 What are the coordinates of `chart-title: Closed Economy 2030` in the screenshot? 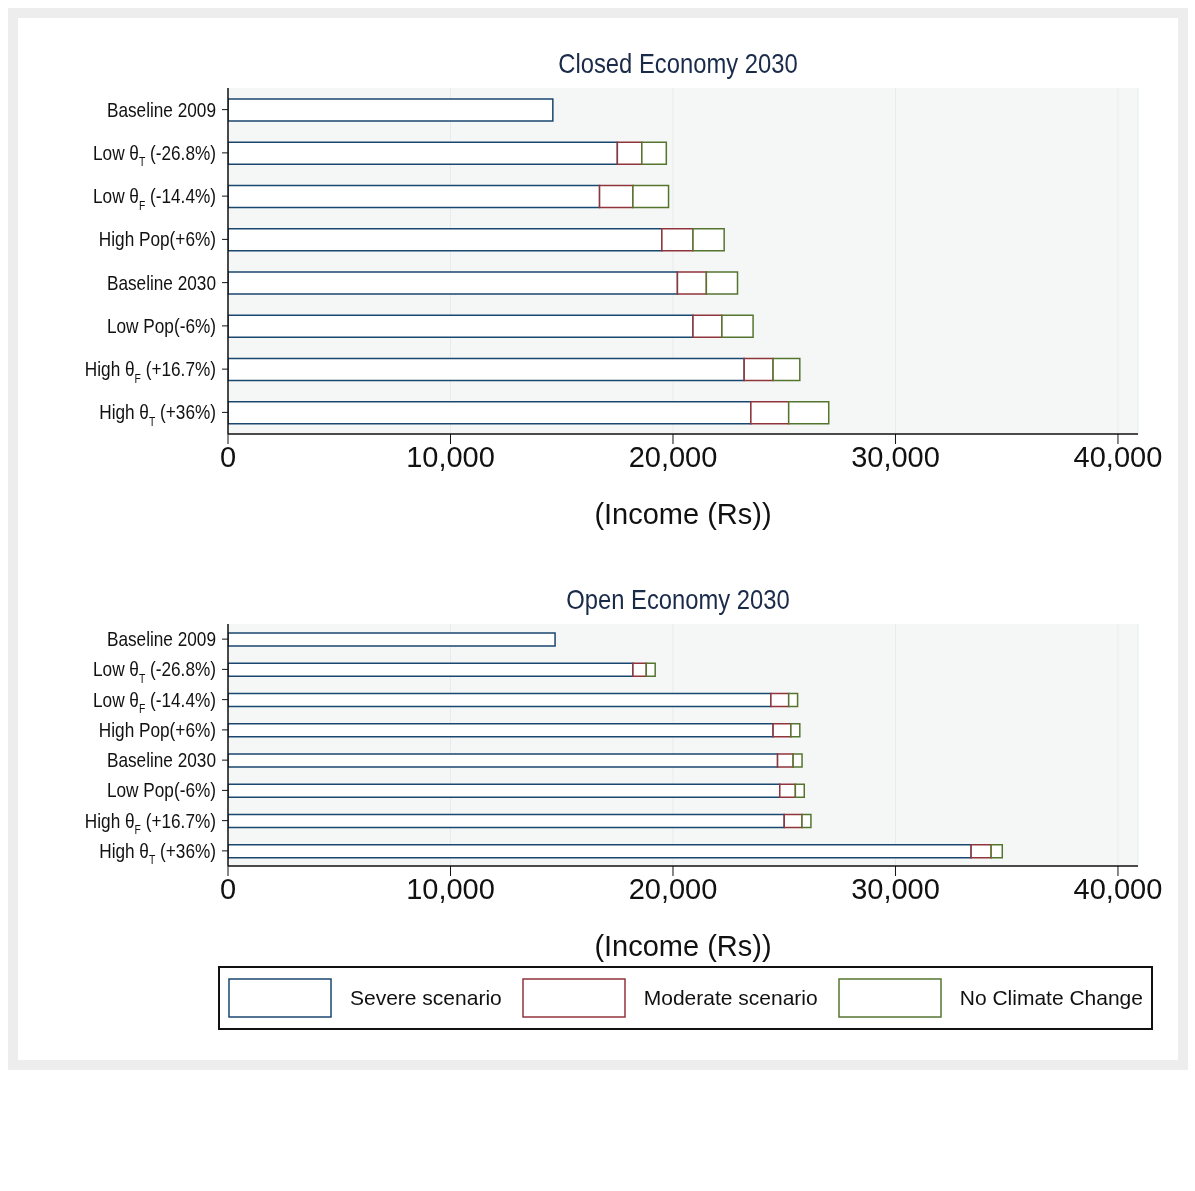 It's located at (678, 63).